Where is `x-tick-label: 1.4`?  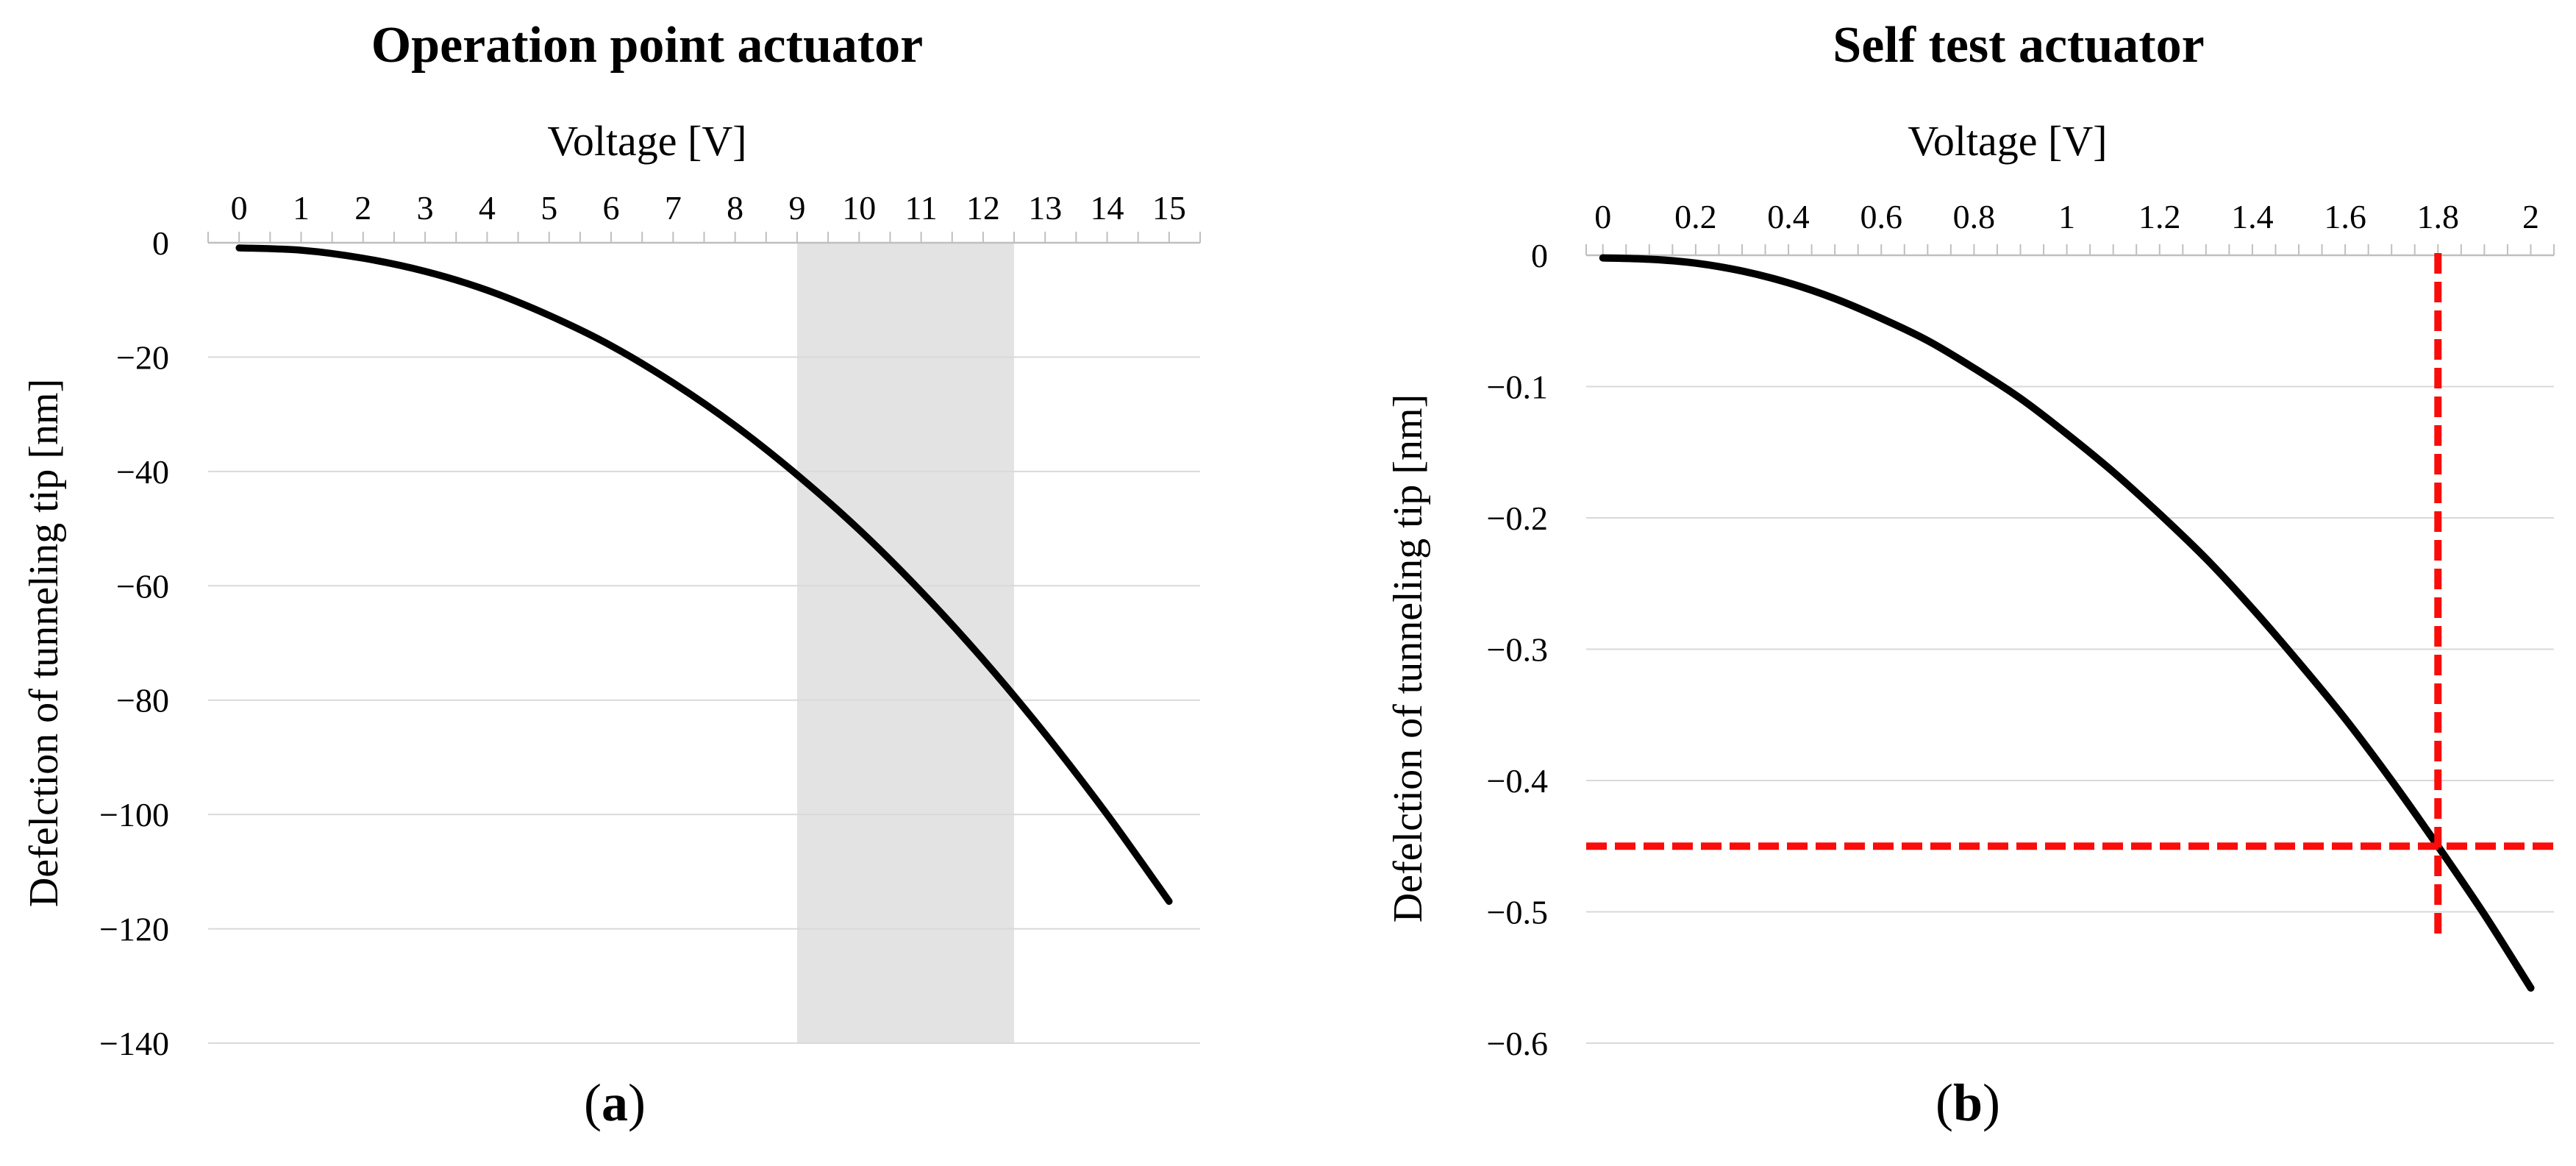
x-tick-label: 1.4 is located at coordinates (2252, 217).